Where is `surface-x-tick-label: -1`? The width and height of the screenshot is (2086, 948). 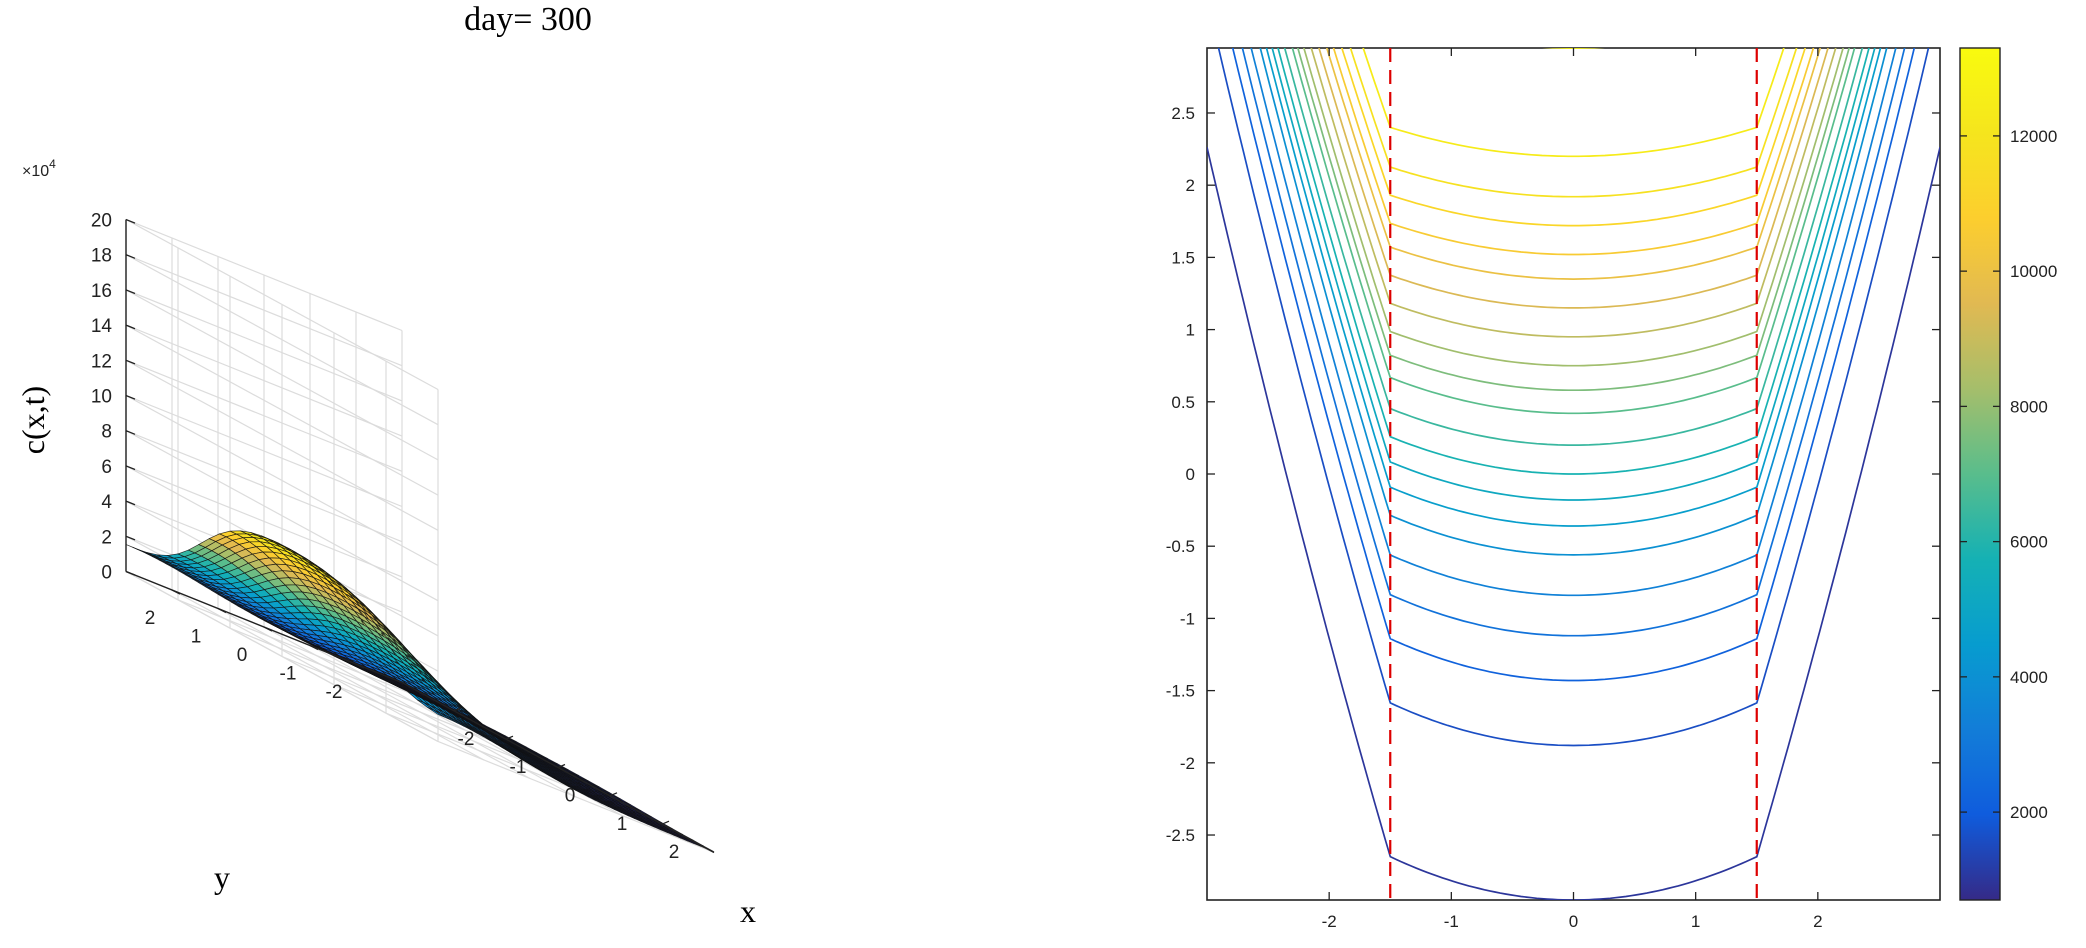 surface-x-tick-label: -1 is located at coordinates (518, 767).